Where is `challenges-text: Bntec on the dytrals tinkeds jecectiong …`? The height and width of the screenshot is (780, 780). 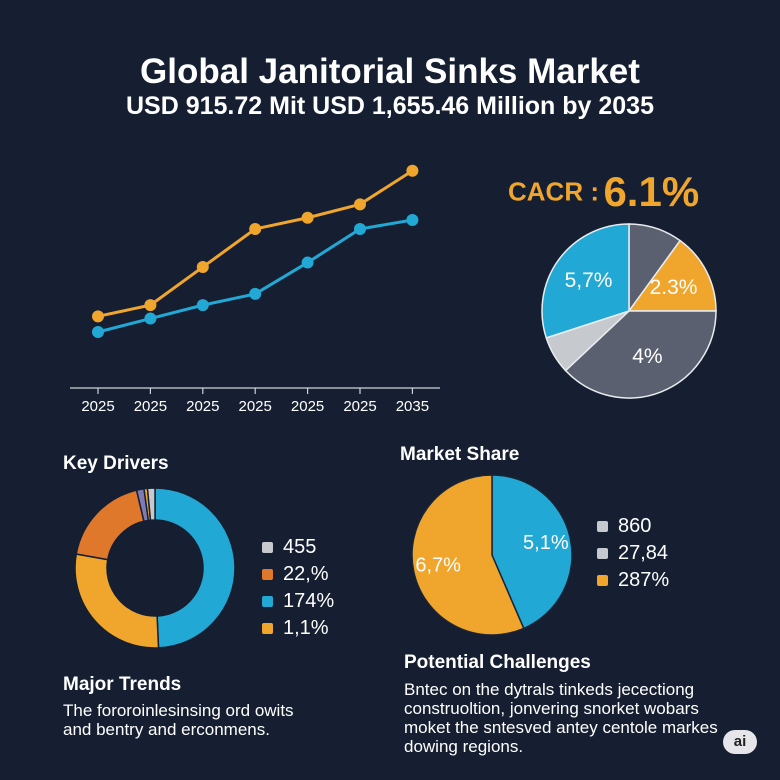
challenges-text: Bntec on the dytrals tinkeds jecectiong … is located at coordinates (561, 718).